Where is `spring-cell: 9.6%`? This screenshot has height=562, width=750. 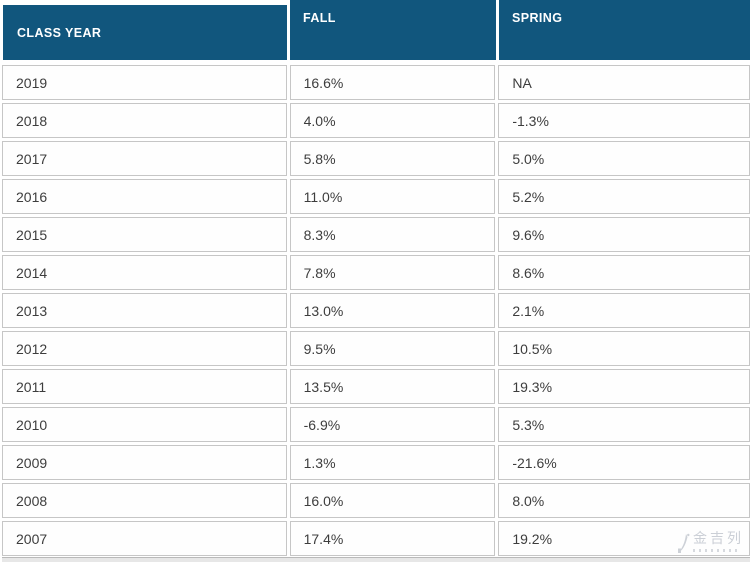 spring-cell: 9.6% is located at coordinates (624, 234).